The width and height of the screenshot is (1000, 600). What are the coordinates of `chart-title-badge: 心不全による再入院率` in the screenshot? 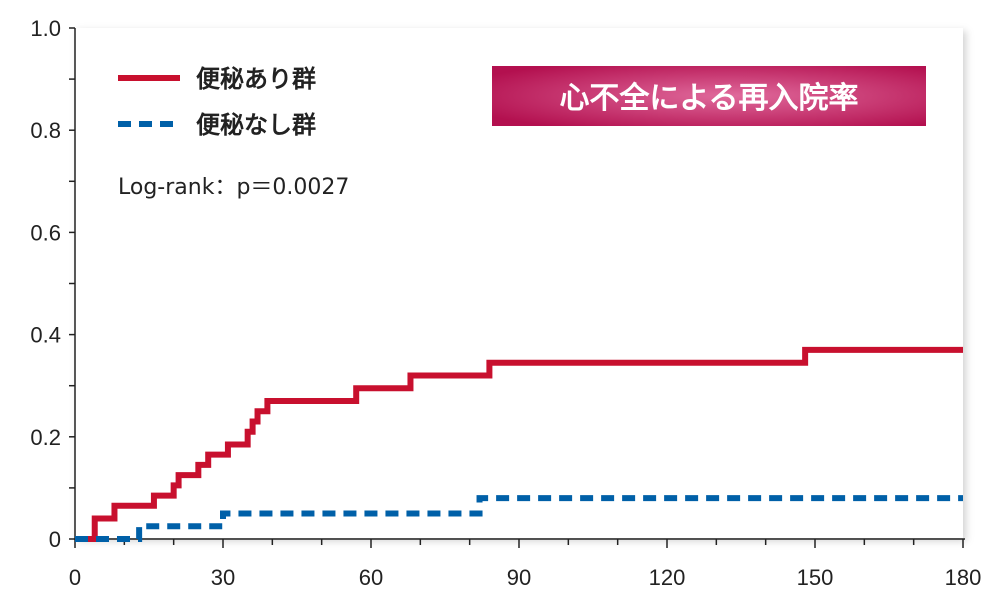 It's located at (709, 96).